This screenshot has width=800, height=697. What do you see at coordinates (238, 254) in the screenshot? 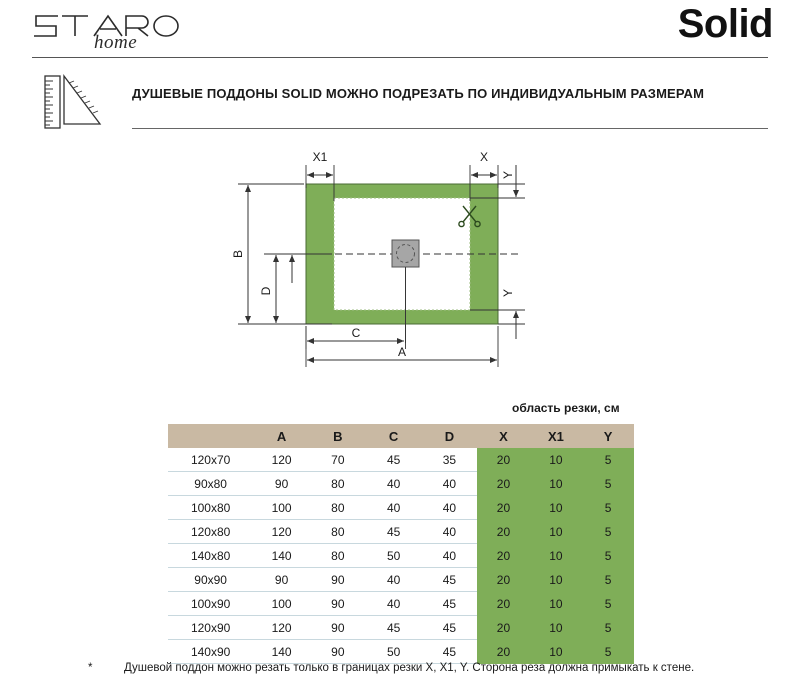
I see `svg-text: B` at bounding box center [238, 254].